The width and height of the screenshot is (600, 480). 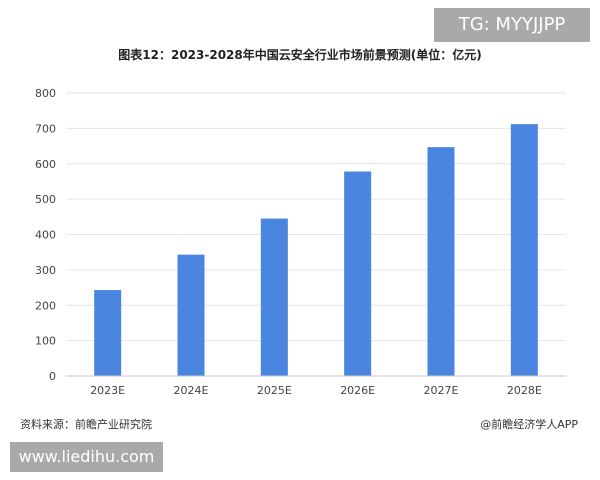 What do you see at coordinates (86, 424) in the screenshot?
I see `source-note: 资料来源：前瞻产业研究院` at bounding box center [86, 424].